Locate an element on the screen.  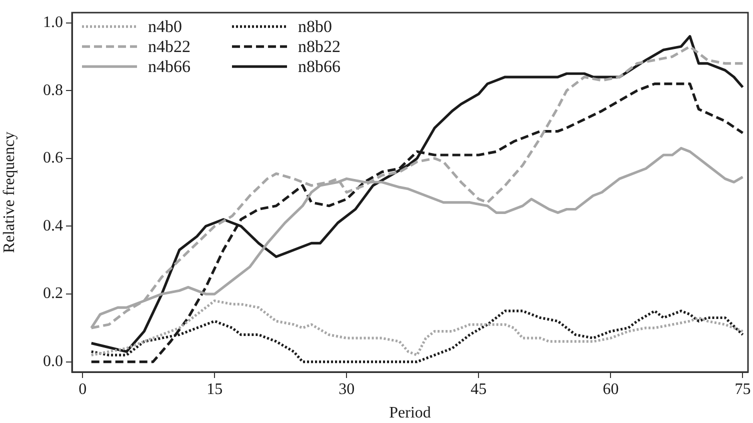
y-tick-label: 0.4 is located at coordinates (53, 225).